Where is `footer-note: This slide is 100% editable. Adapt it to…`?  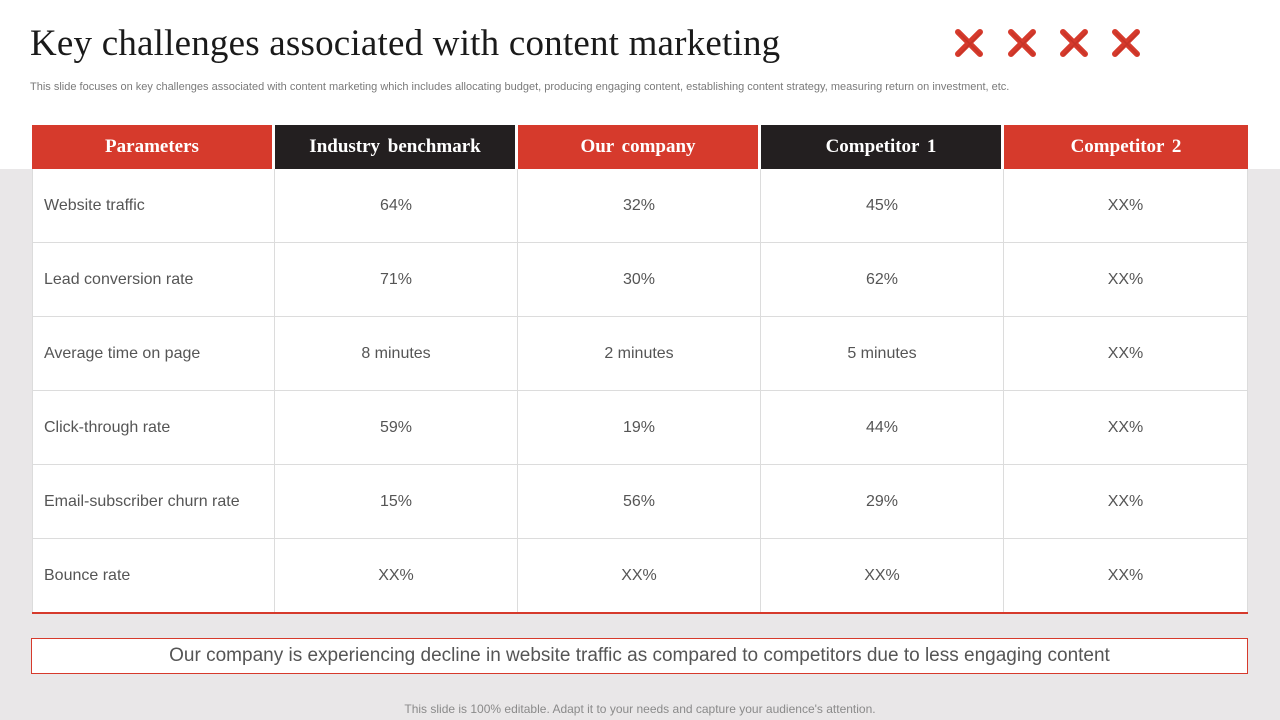 footer-note: This slide is 100% editable. Adapt it to… is located at coordinates (640, 709).